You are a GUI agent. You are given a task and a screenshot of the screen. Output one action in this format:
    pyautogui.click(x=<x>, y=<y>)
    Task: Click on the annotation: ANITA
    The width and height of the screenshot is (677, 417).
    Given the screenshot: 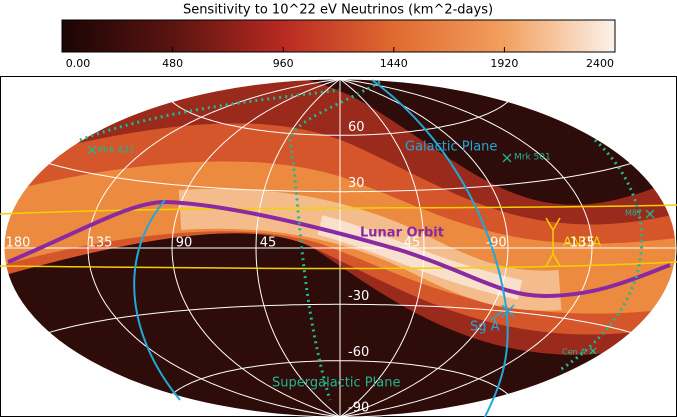 What is the action you would take?
    pyautogui.click(x=582, y=243)
    